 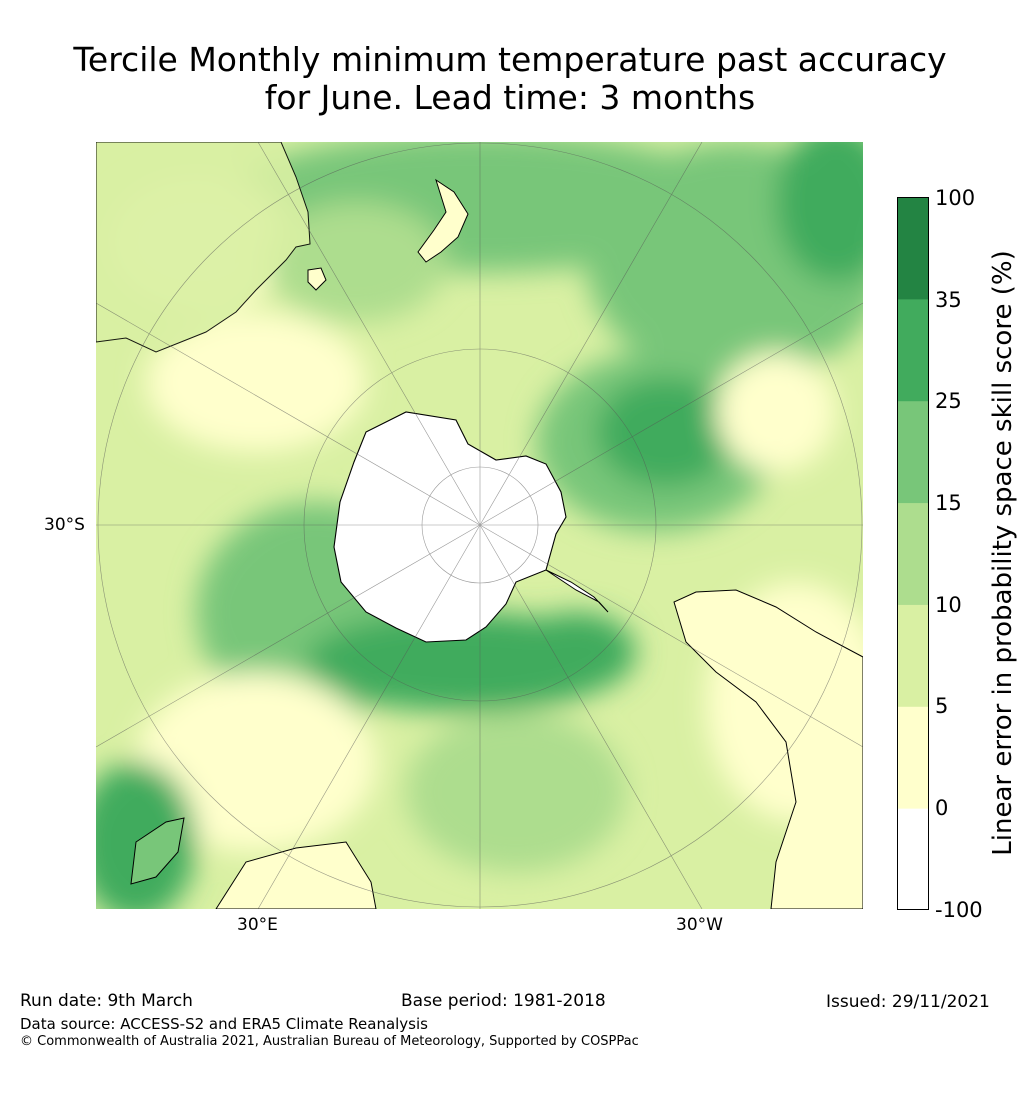 I want to click on issued-date: Issued: 29/11/2021, so click(x=908, y=1002).